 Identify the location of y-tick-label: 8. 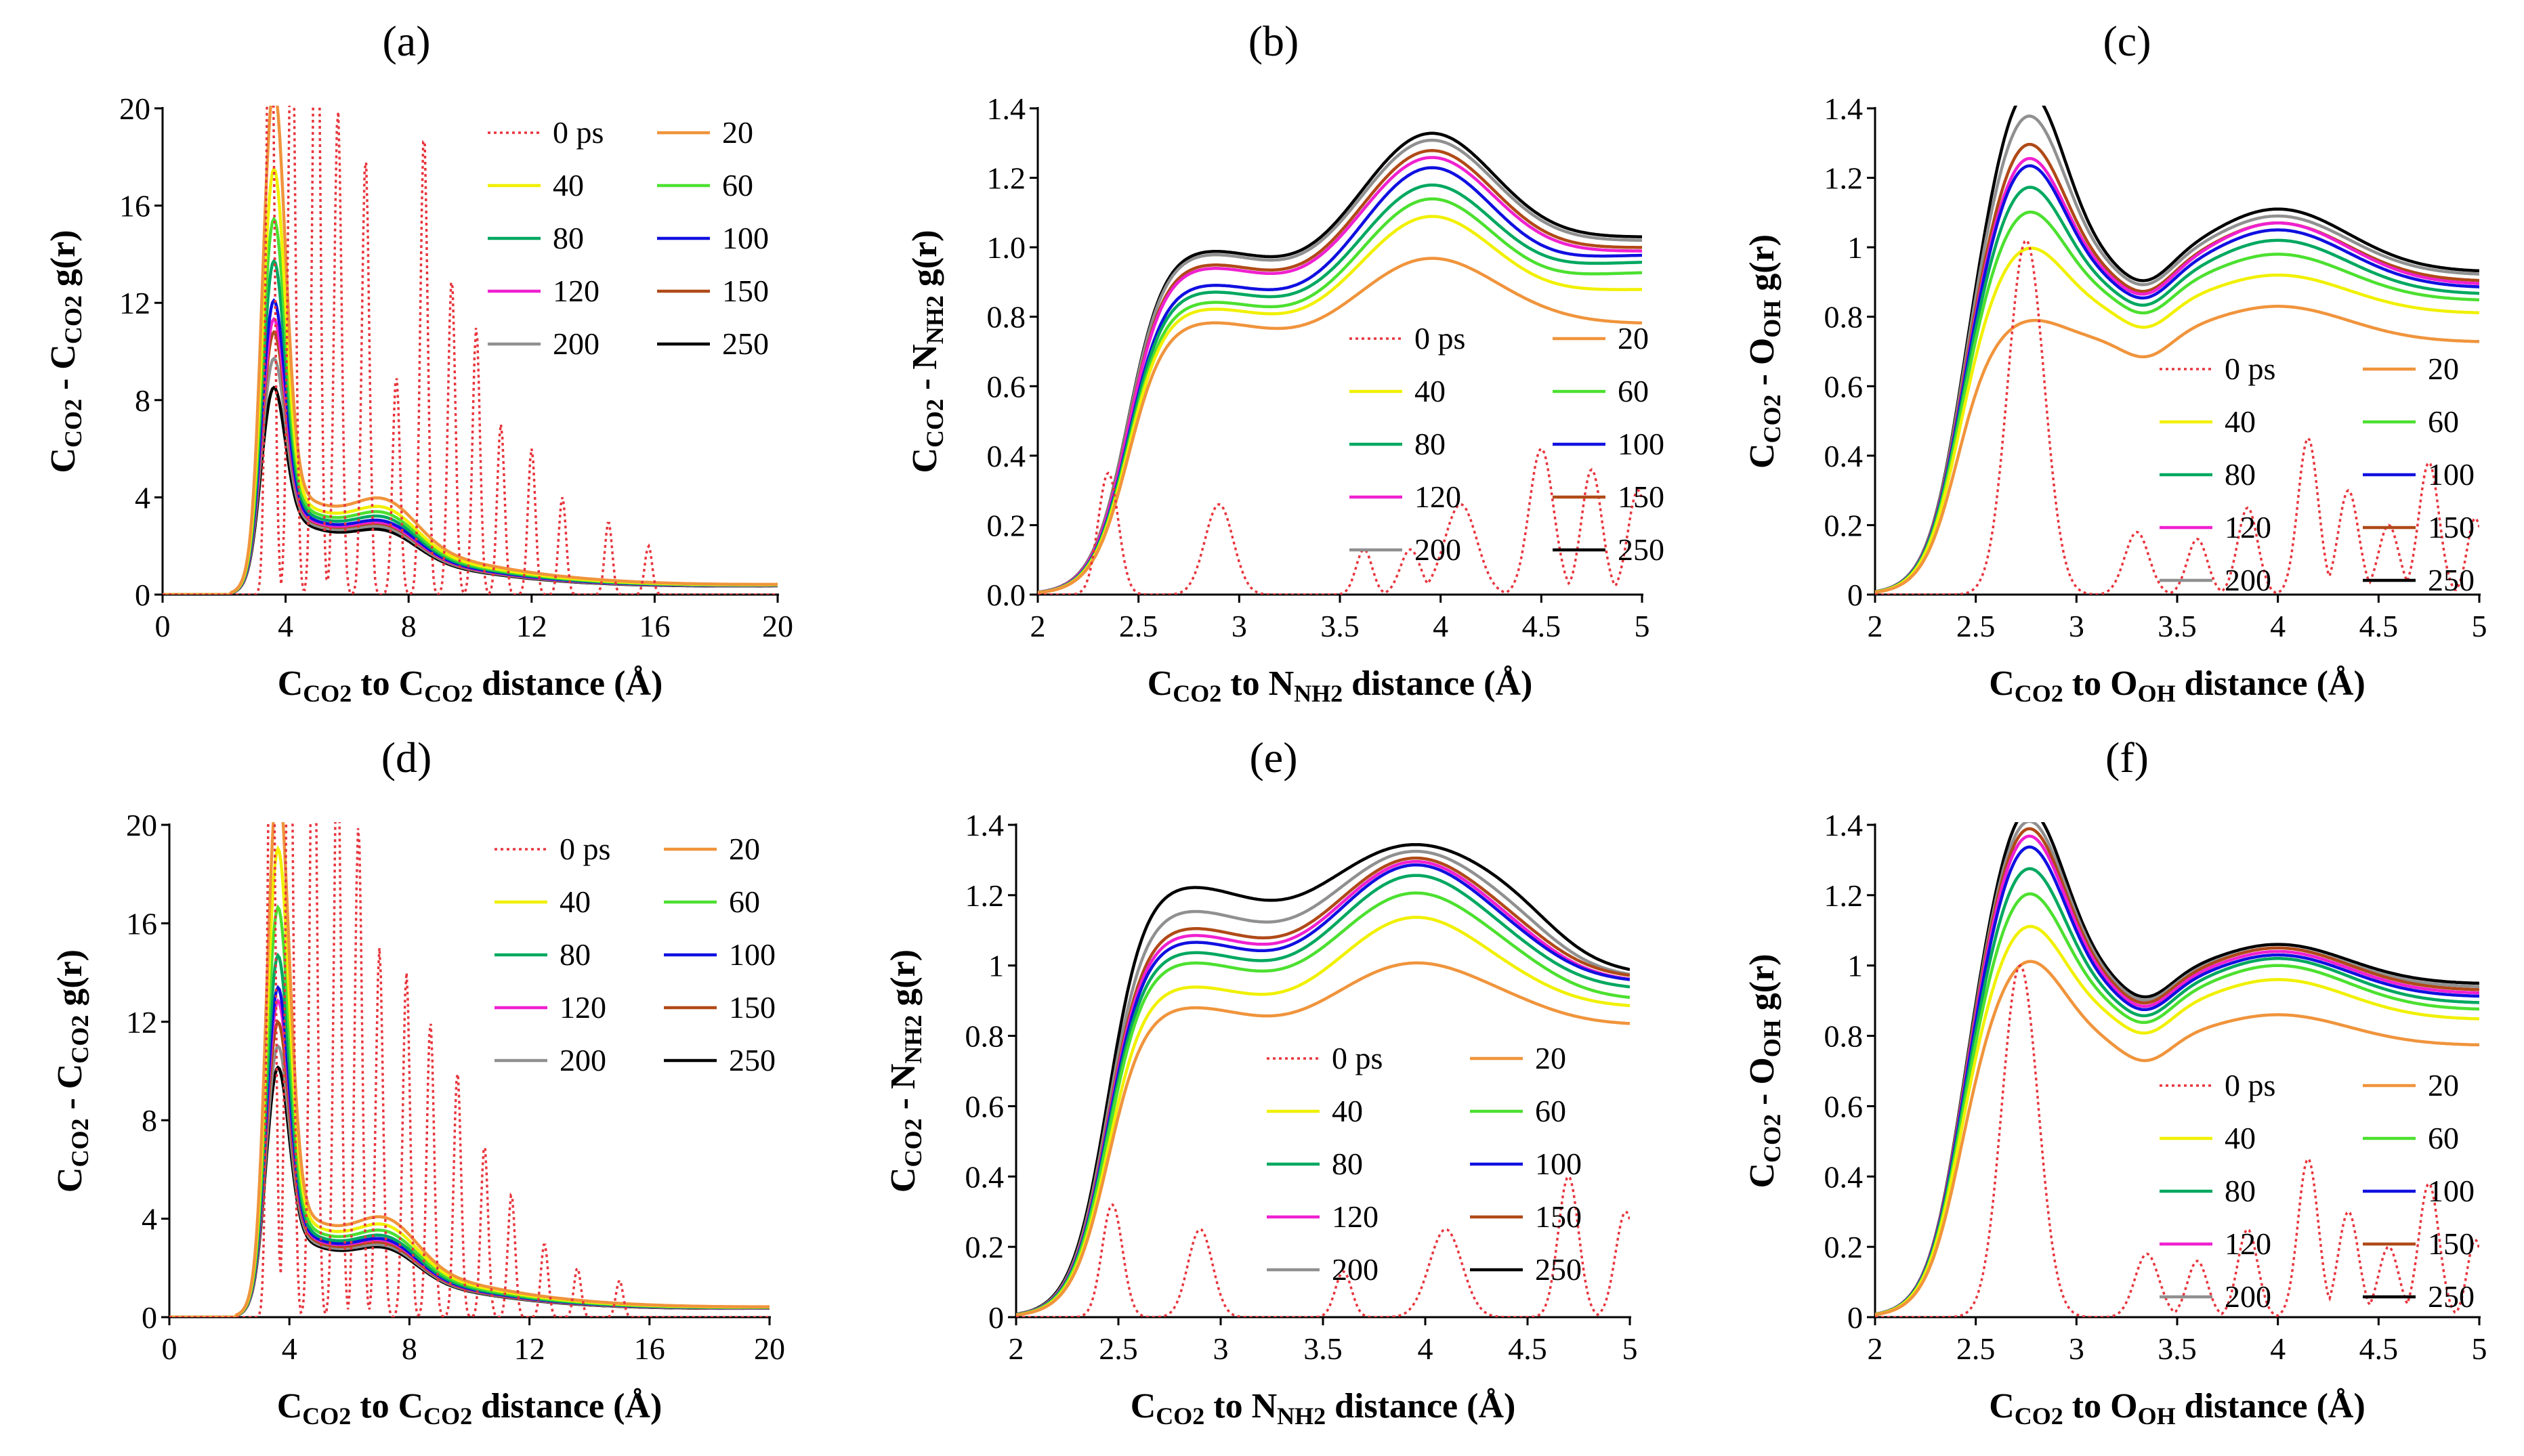
(149, 1120).